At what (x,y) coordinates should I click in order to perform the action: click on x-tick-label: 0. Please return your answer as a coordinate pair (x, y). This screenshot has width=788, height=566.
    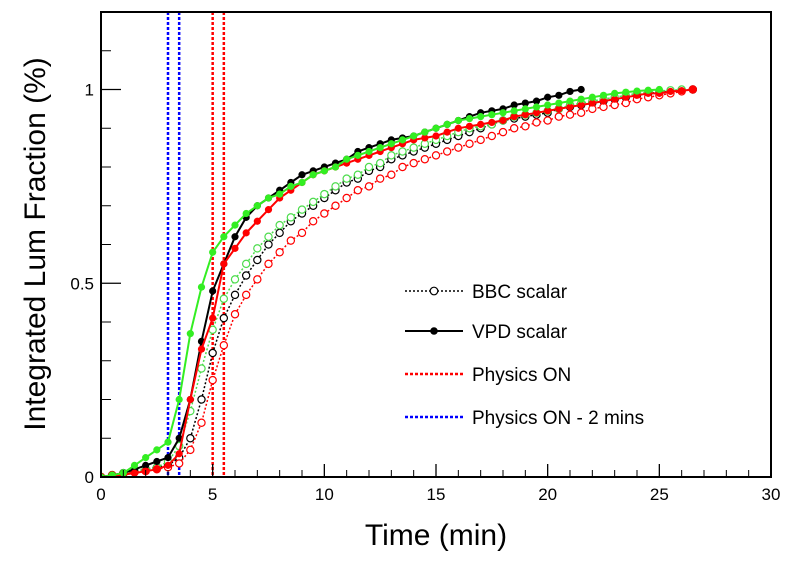
    Looking at the image, I should click on (100, 494).